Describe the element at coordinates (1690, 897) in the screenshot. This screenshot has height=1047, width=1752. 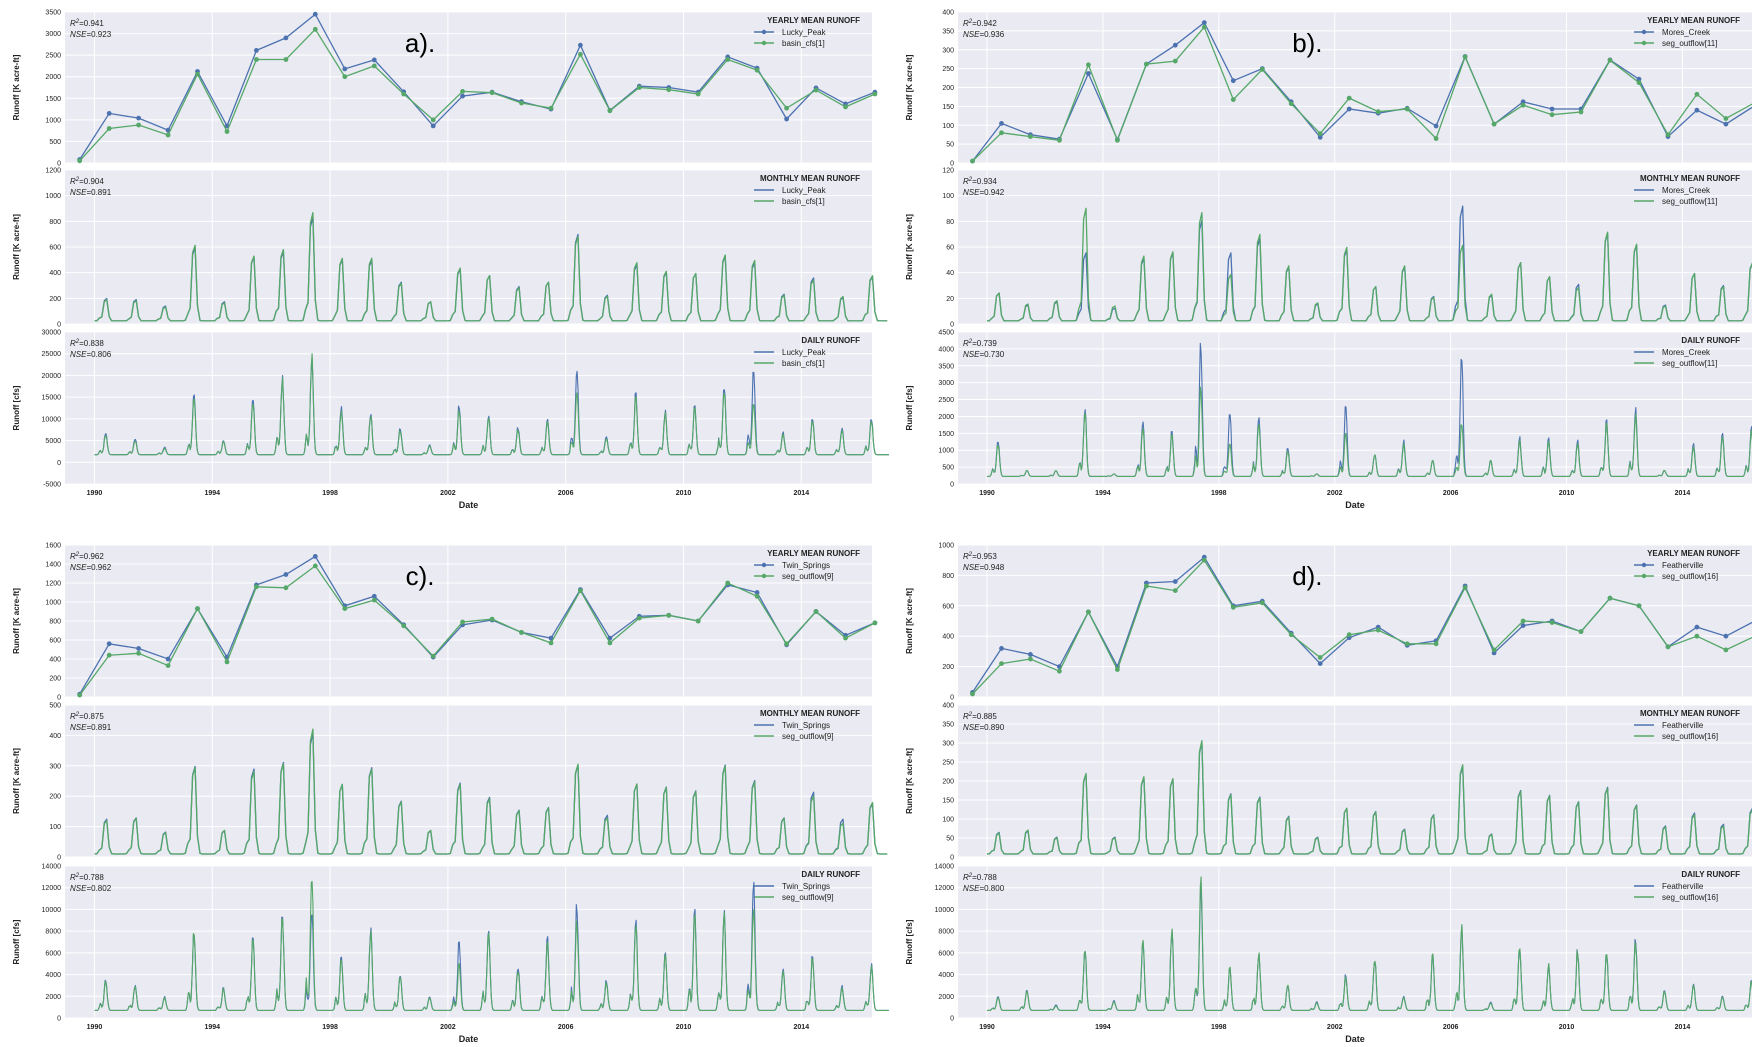
I see `legend-label-simulated: seg_outflow[16]` at that location.